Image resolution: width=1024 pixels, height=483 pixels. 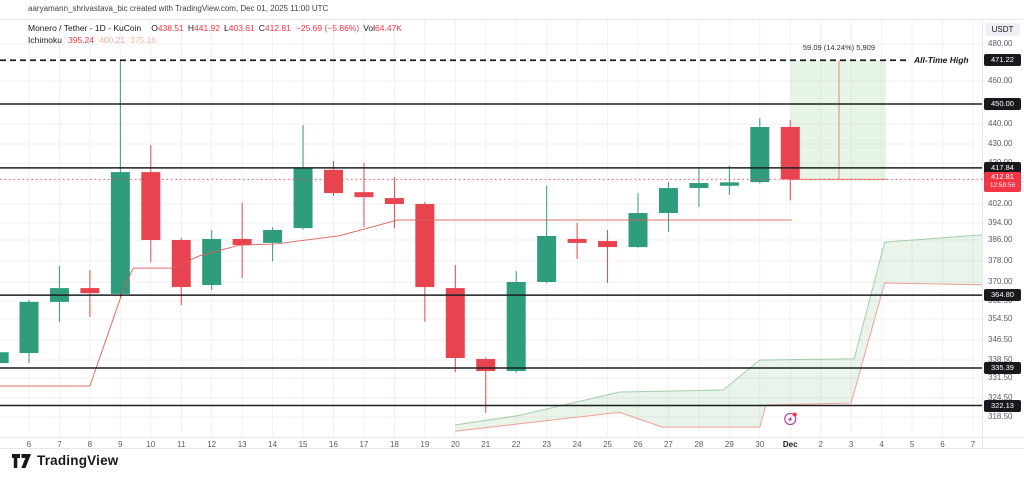 What do you see at coordinates (277, 28) in the screenshot?
I see `ohlc-value: 412.81` at bounding box center [277, 28].